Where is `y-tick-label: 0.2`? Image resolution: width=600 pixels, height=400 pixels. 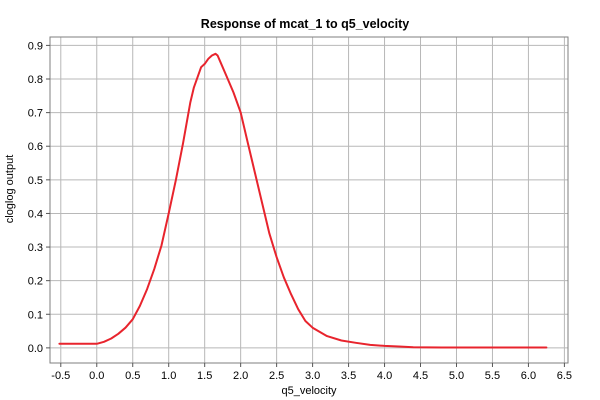 y-tick-label: 0.2 is located at coordinates (35, 282).